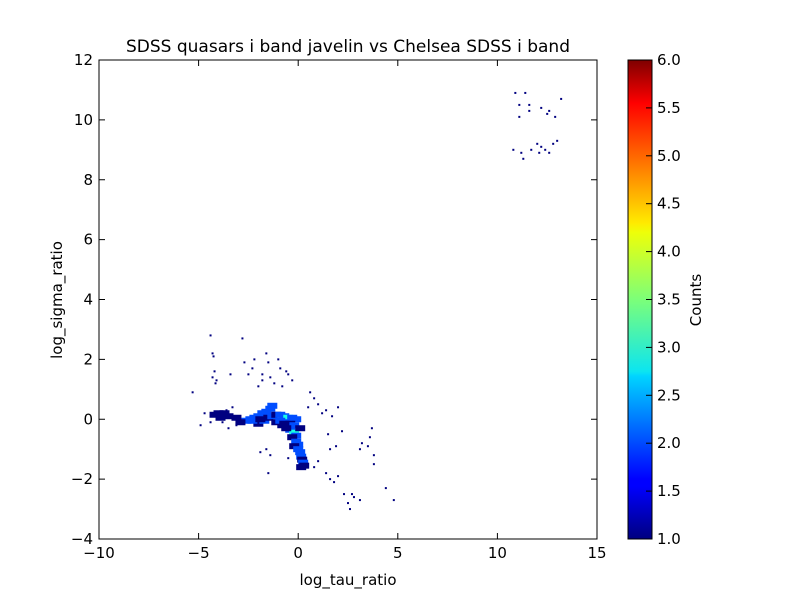 The image size is (800, 604). Describe the element at coordinates (199, 553) in the screenshot. I see `x-tick-label: −5` at that location.